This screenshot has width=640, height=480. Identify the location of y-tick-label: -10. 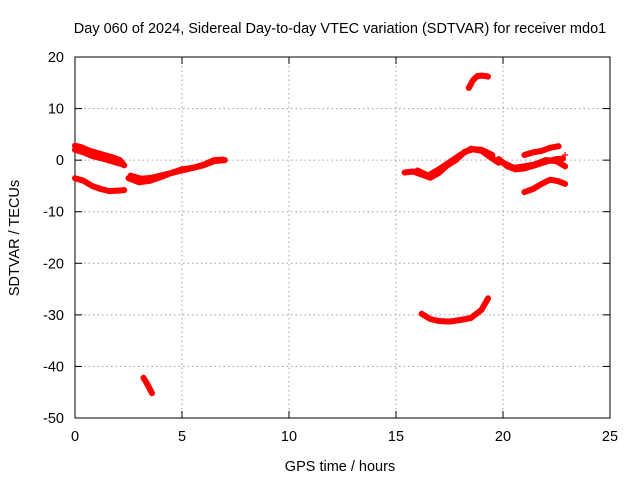
(53, 213).